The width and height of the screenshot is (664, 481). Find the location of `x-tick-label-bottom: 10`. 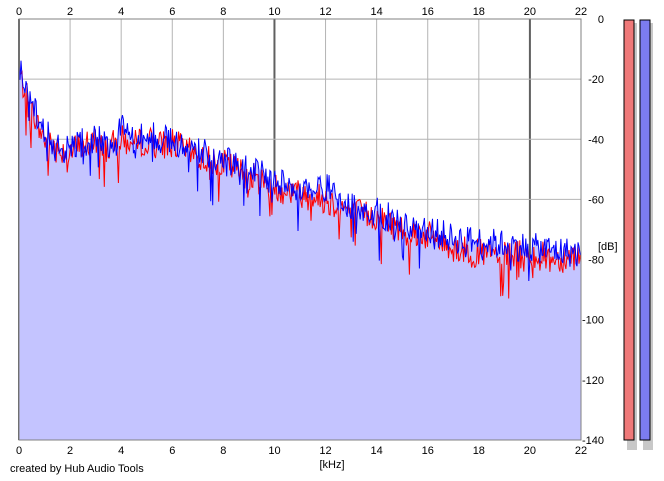

x-tick-label-bottom: 10 is located at coordinates (274, 451).